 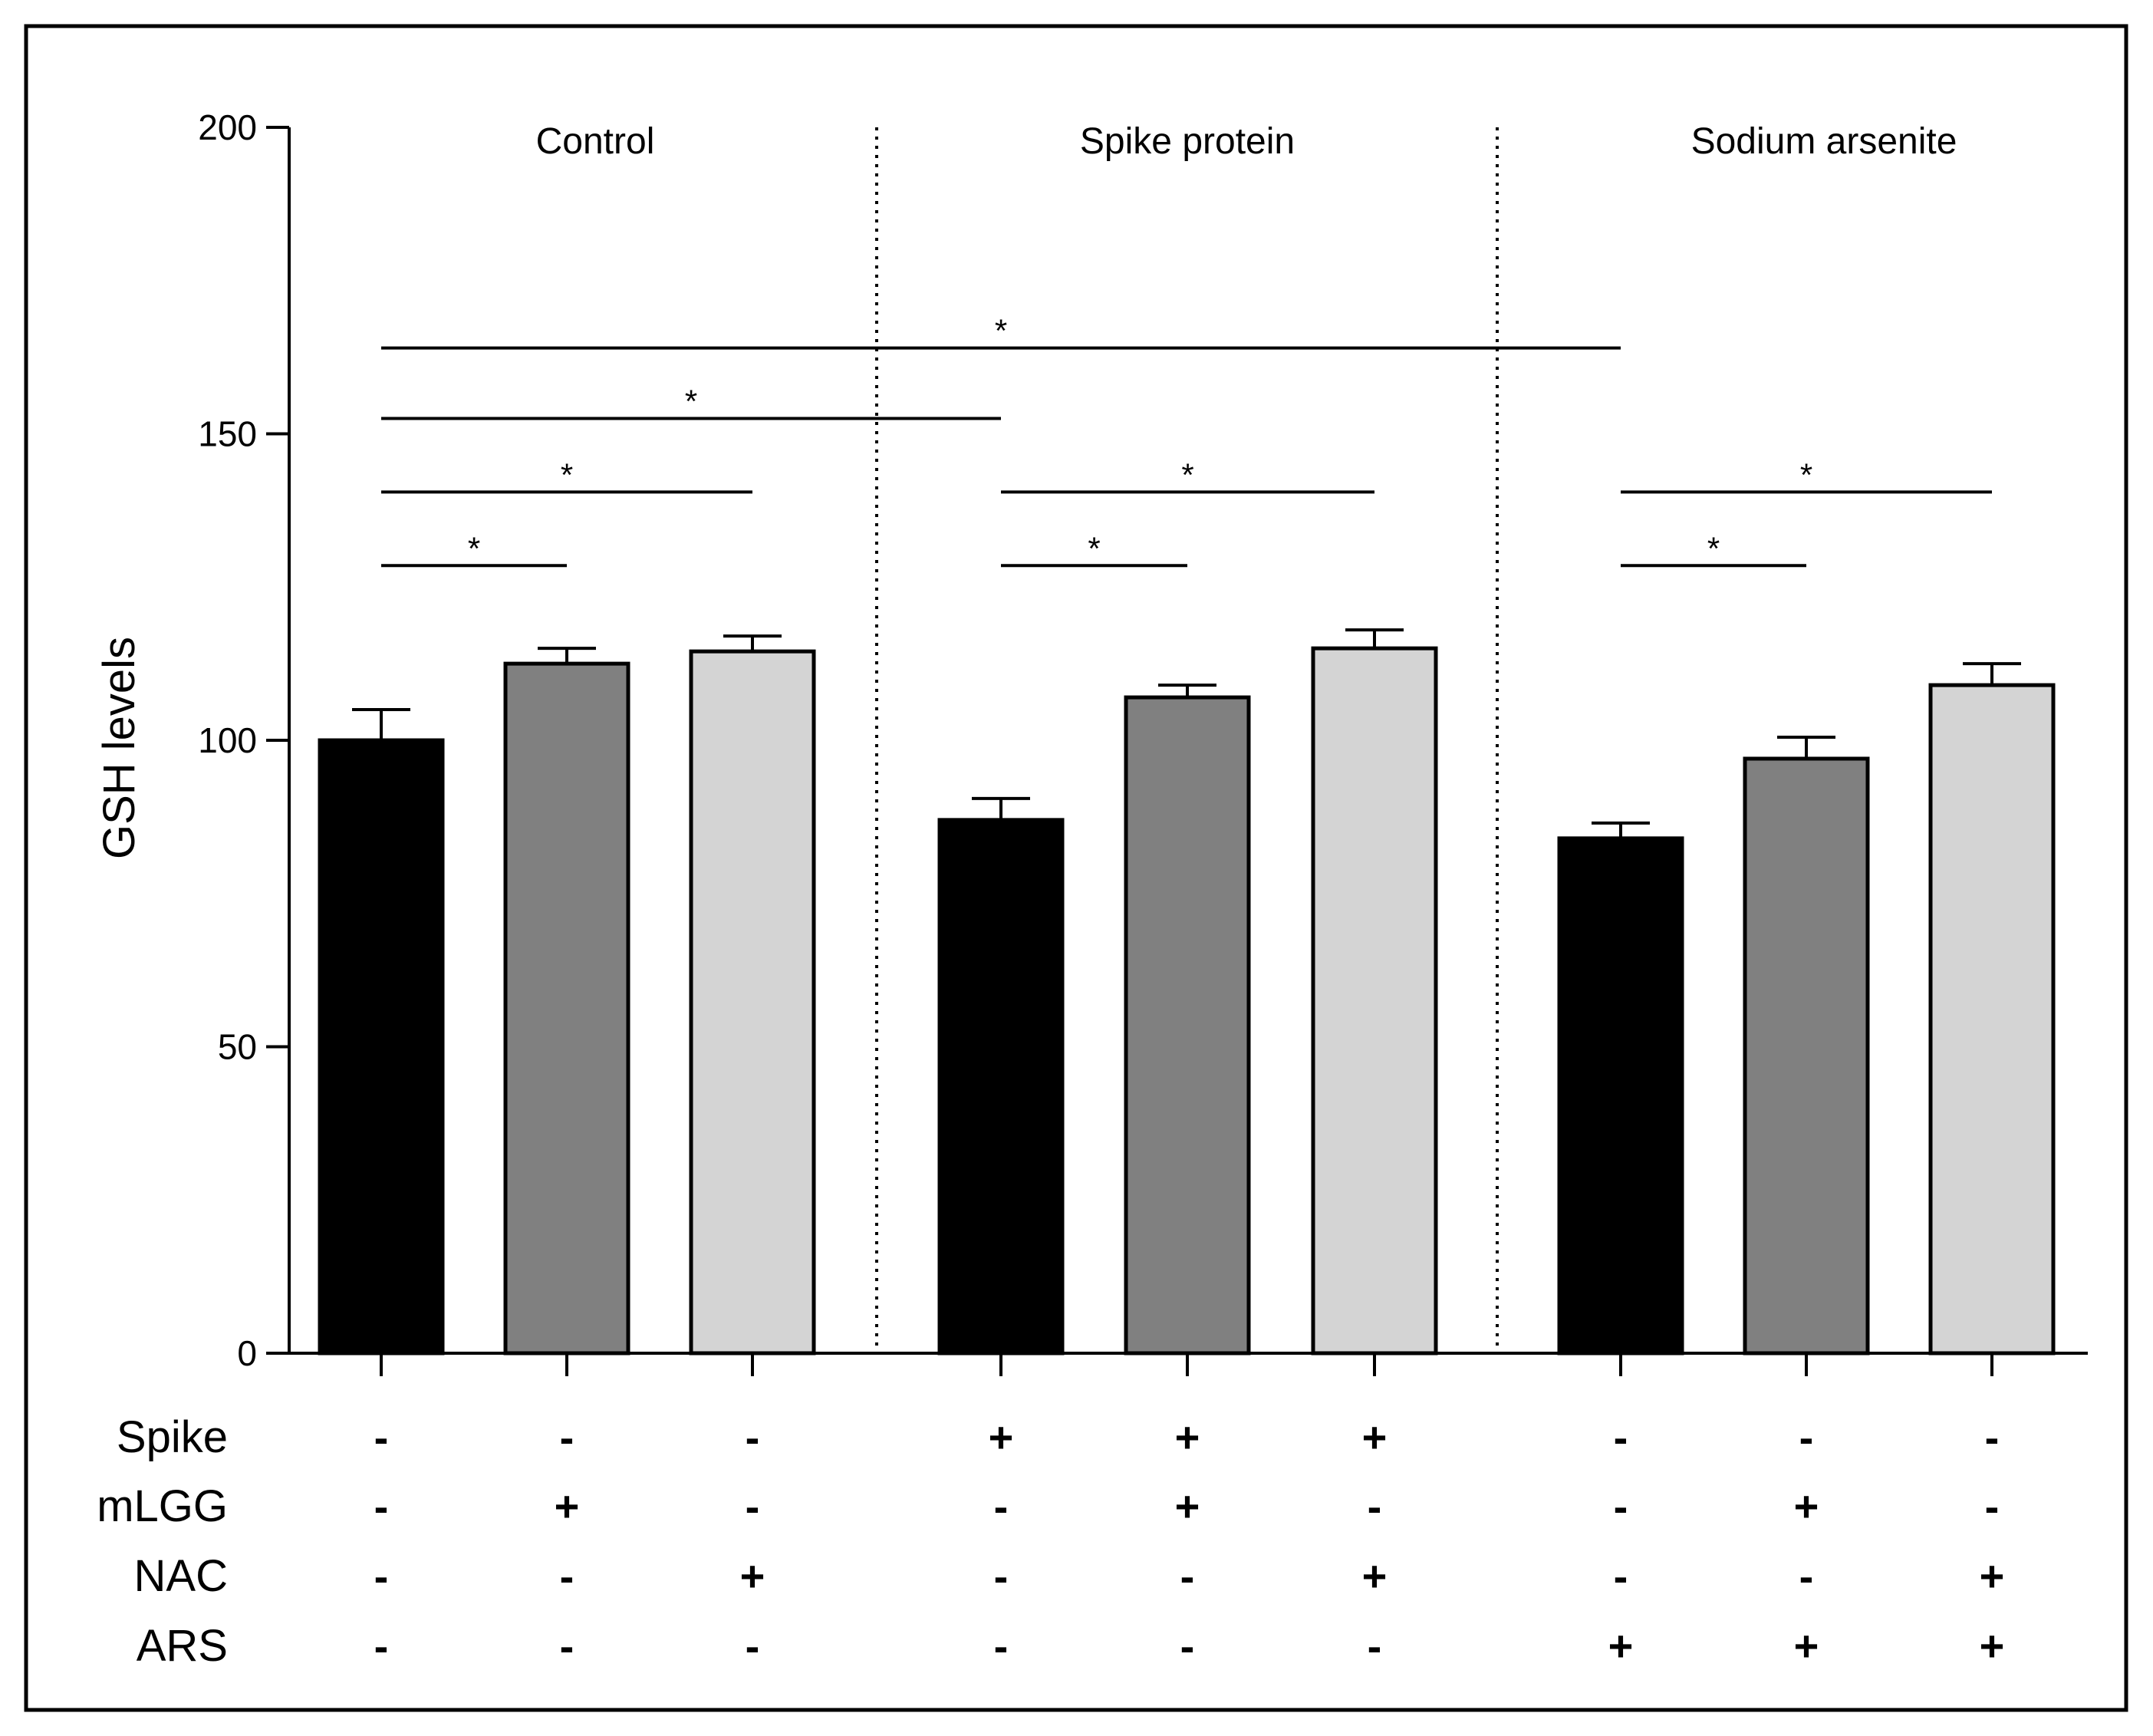 What do you see at coordinates (595, 141) in the screenshot?
I see `group-title: Control` at bounding box center [595, 141].